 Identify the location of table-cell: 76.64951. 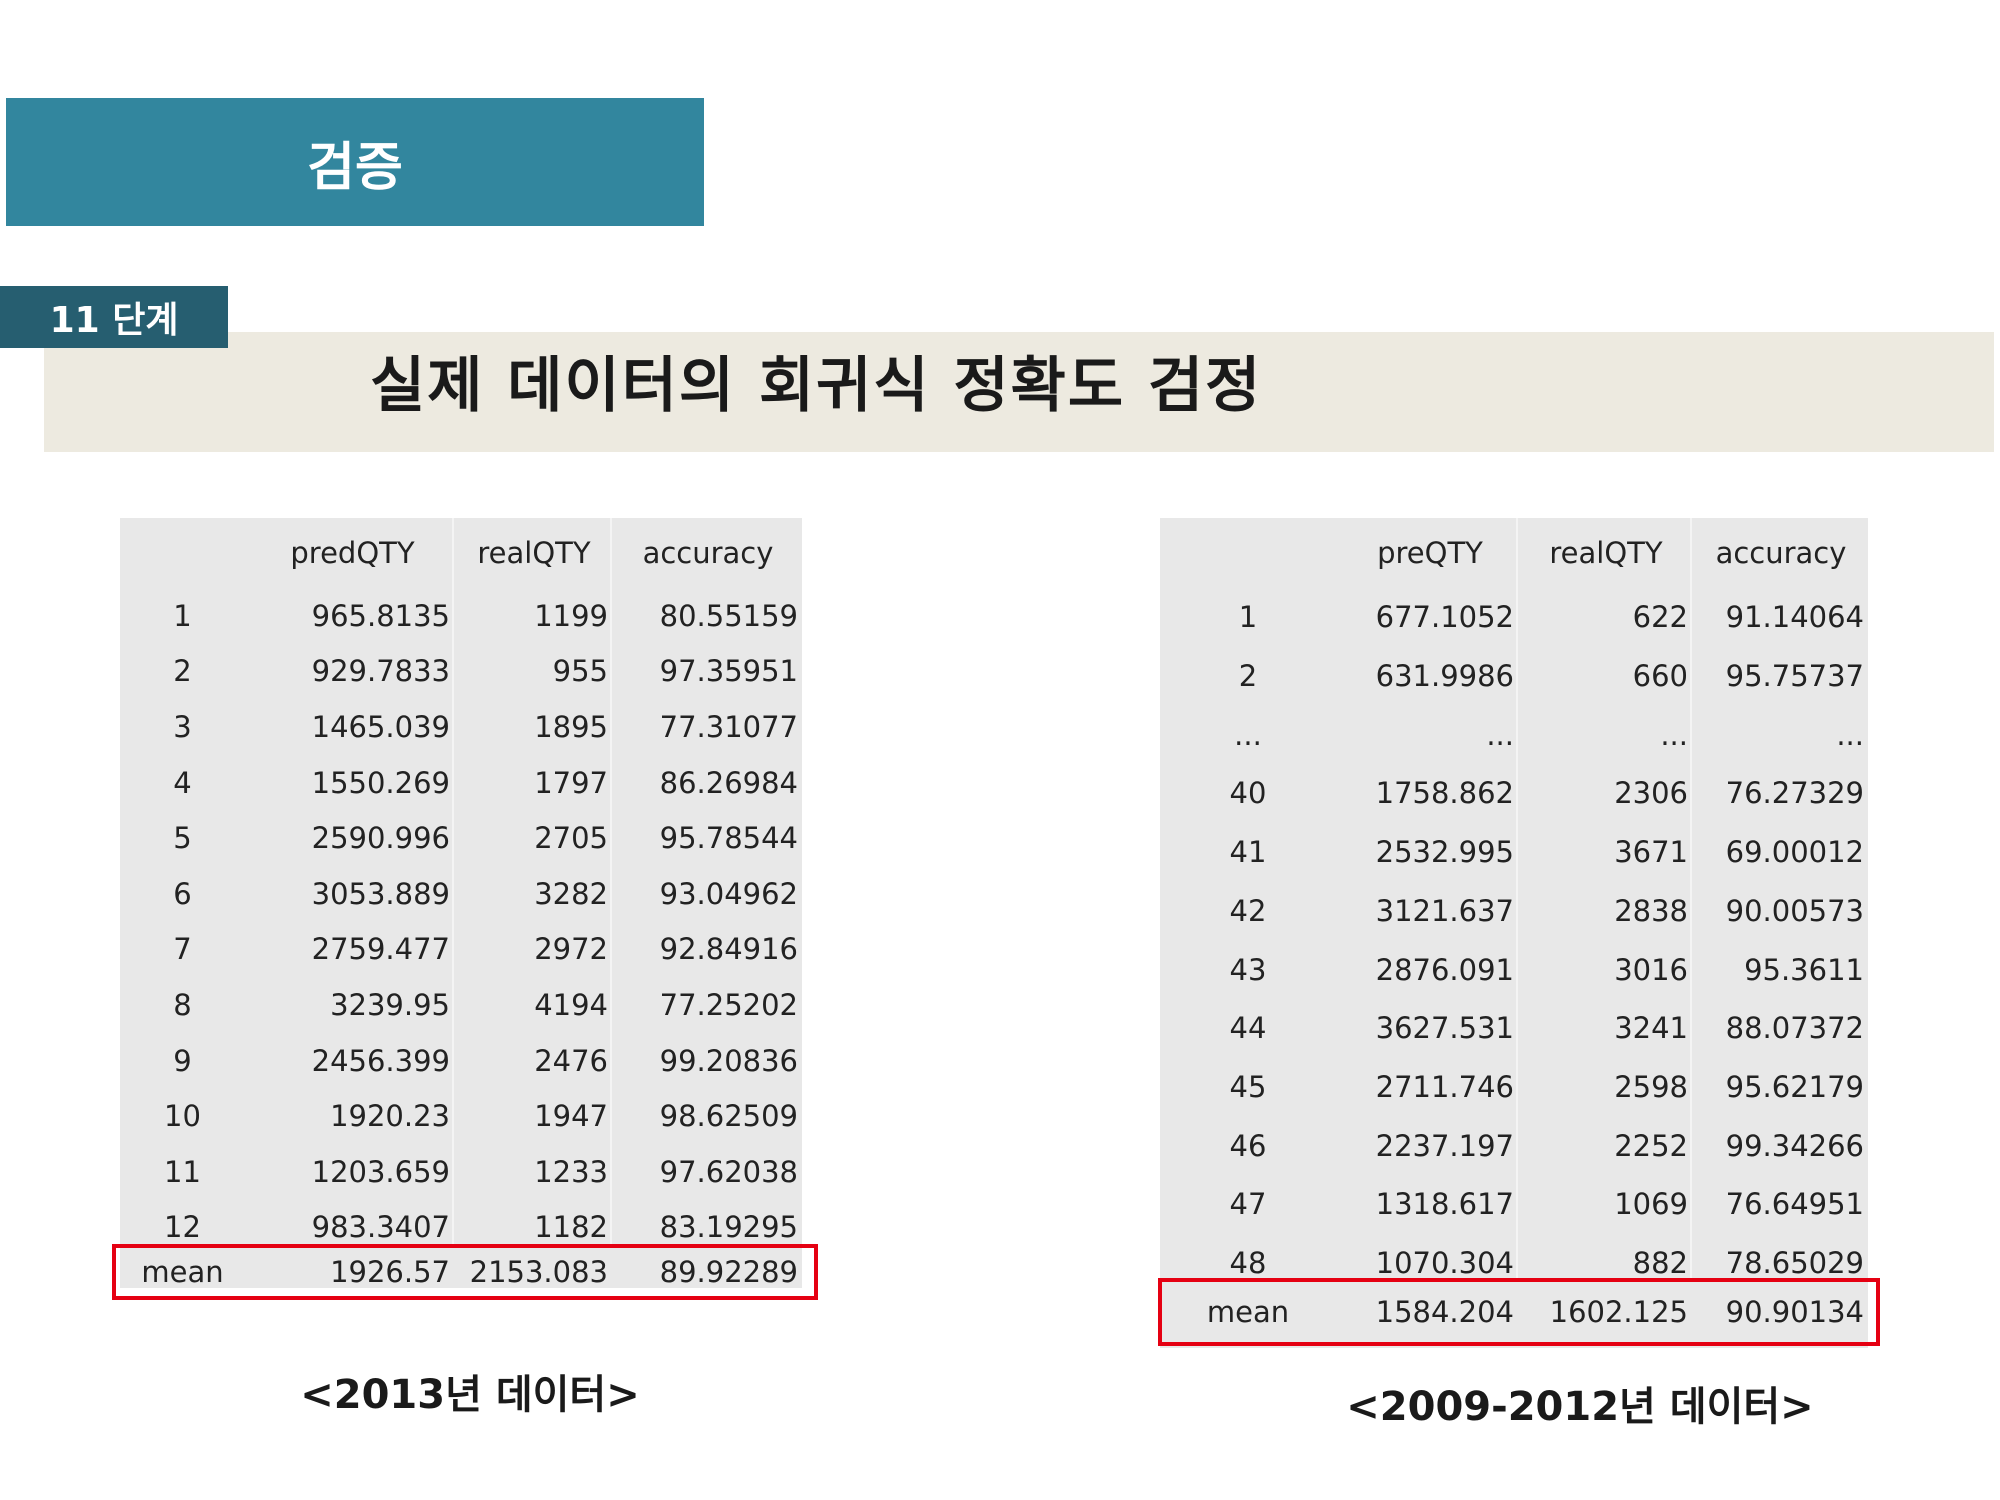
(1794, 1204).